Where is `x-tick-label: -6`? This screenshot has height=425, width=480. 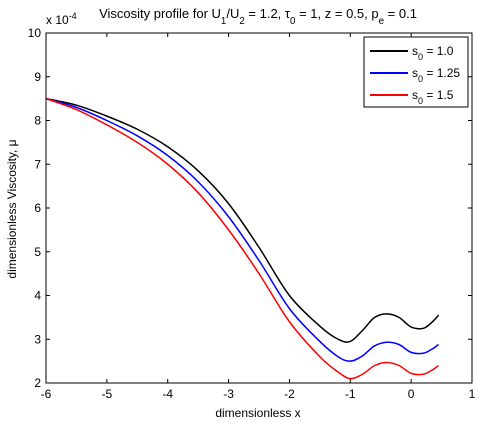 x-tick-label: -6 is located at coordinates (46, 394).